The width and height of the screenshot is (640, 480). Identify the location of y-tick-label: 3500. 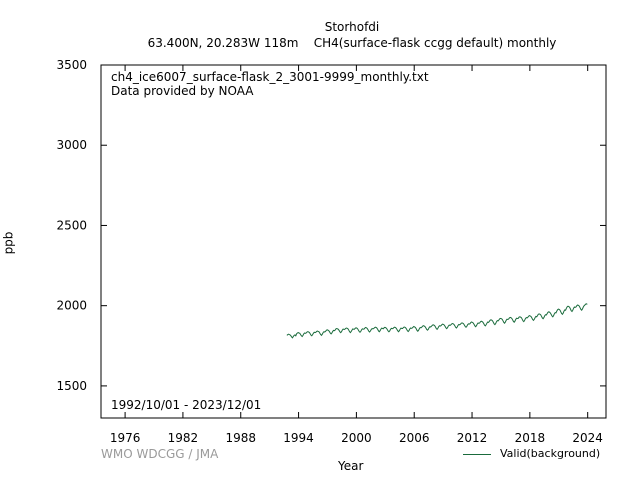
(71, 65).